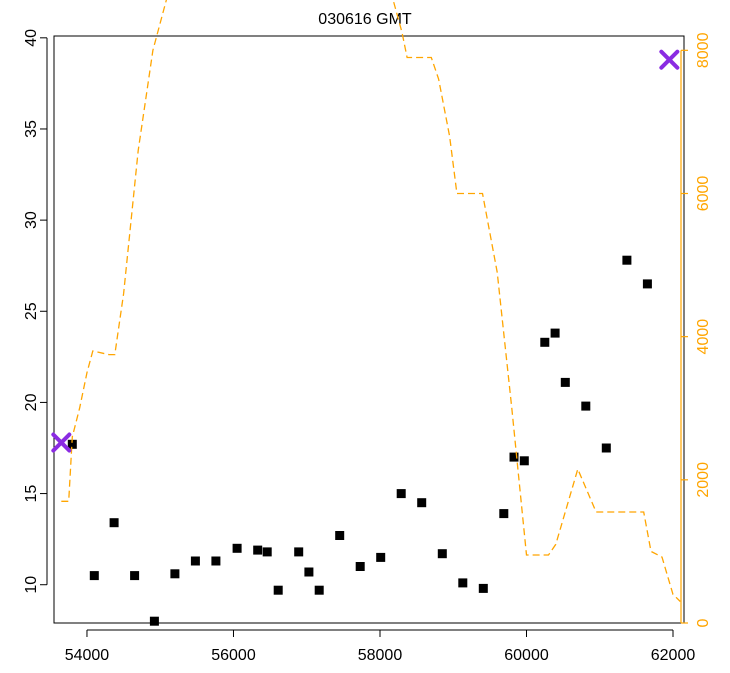 The height and width of the screenshot is (673, 730). What do you see at coordinates (87, 655) in the screenshot?
I see `x-tick-label: 54000` at bounding box center [87, 655].